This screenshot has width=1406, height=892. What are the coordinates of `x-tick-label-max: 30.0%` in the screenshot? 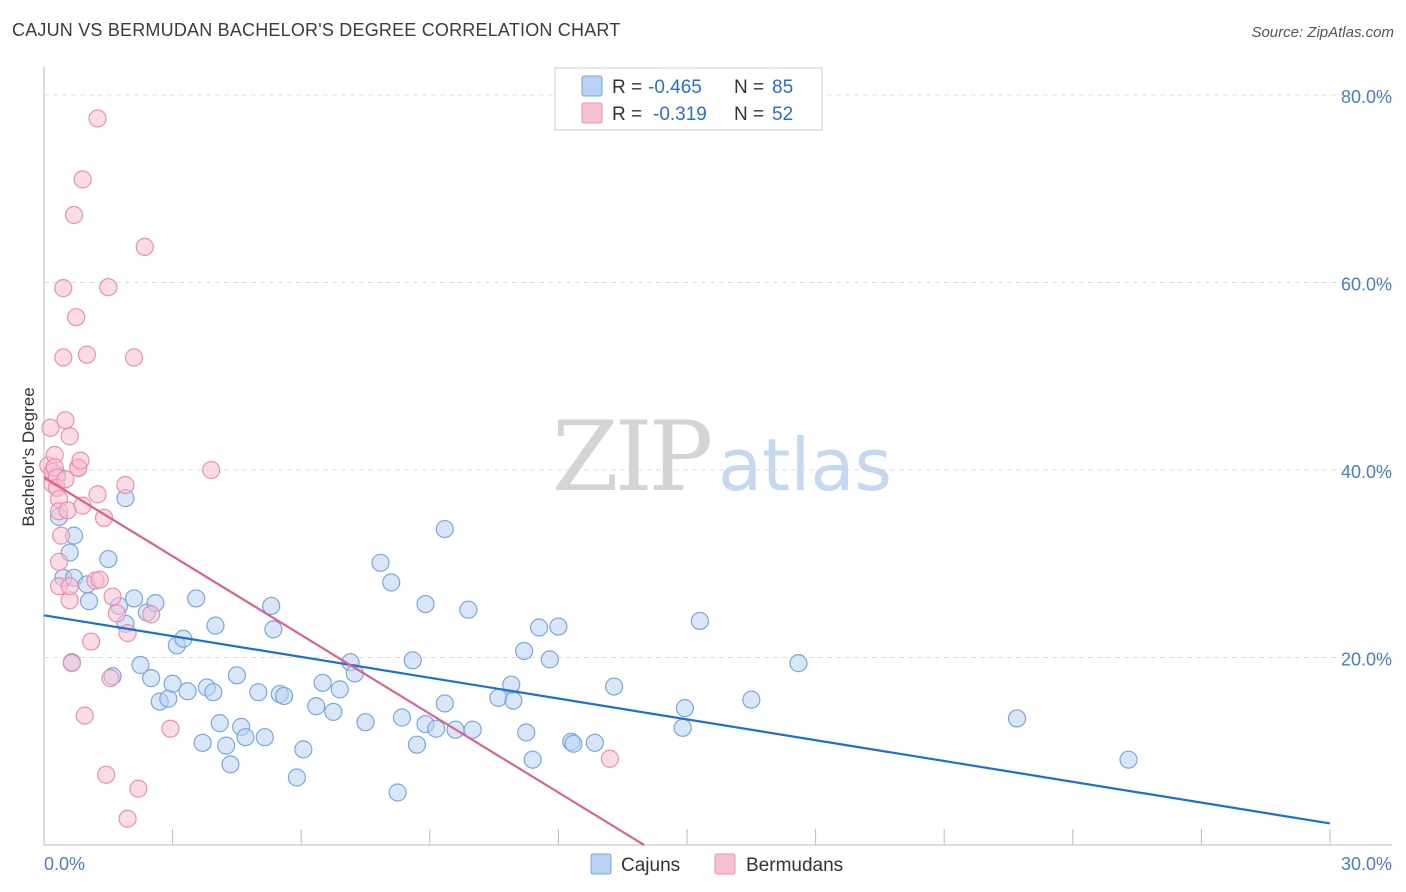 It's located at (1366, 864).